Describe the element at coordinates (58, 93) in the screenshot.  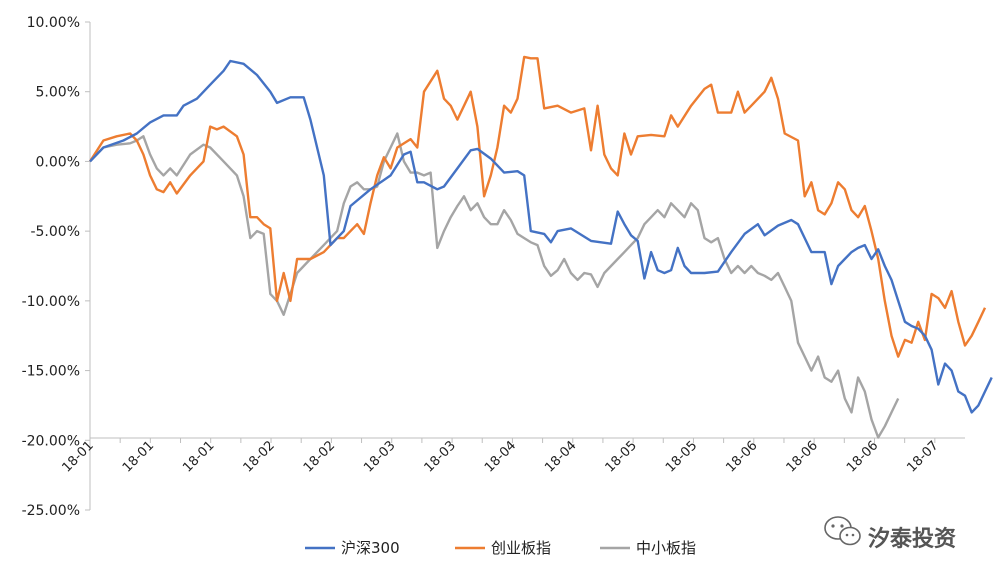
I see `y-tick-label: 5.00%` at that location.